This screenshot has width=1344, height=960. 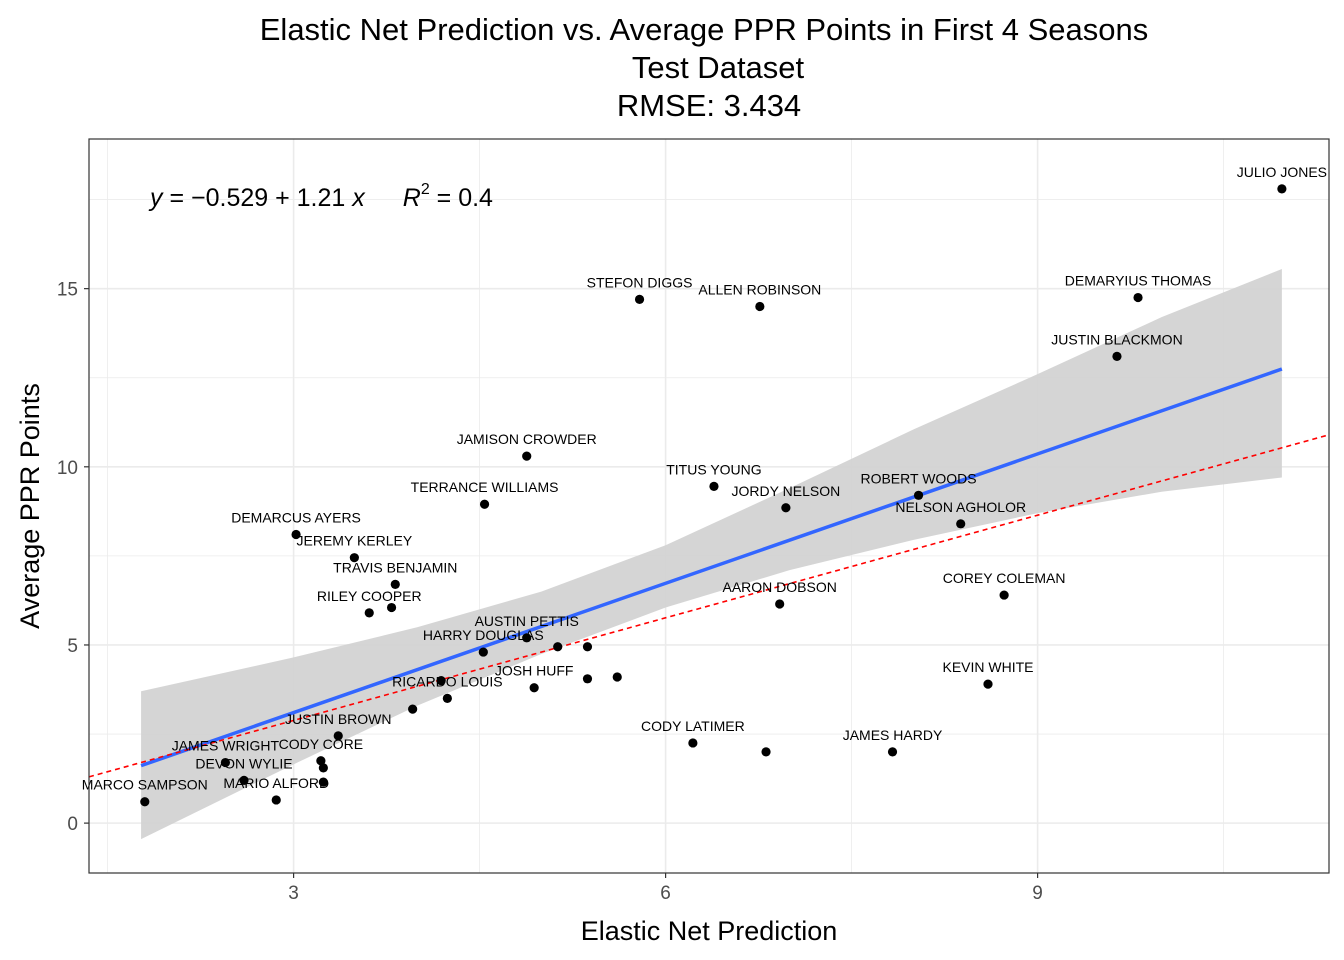 What do you see at coordinates (412, 198) in the screenshot?
I see `equation-r: R` at bounding box center [412, 198].